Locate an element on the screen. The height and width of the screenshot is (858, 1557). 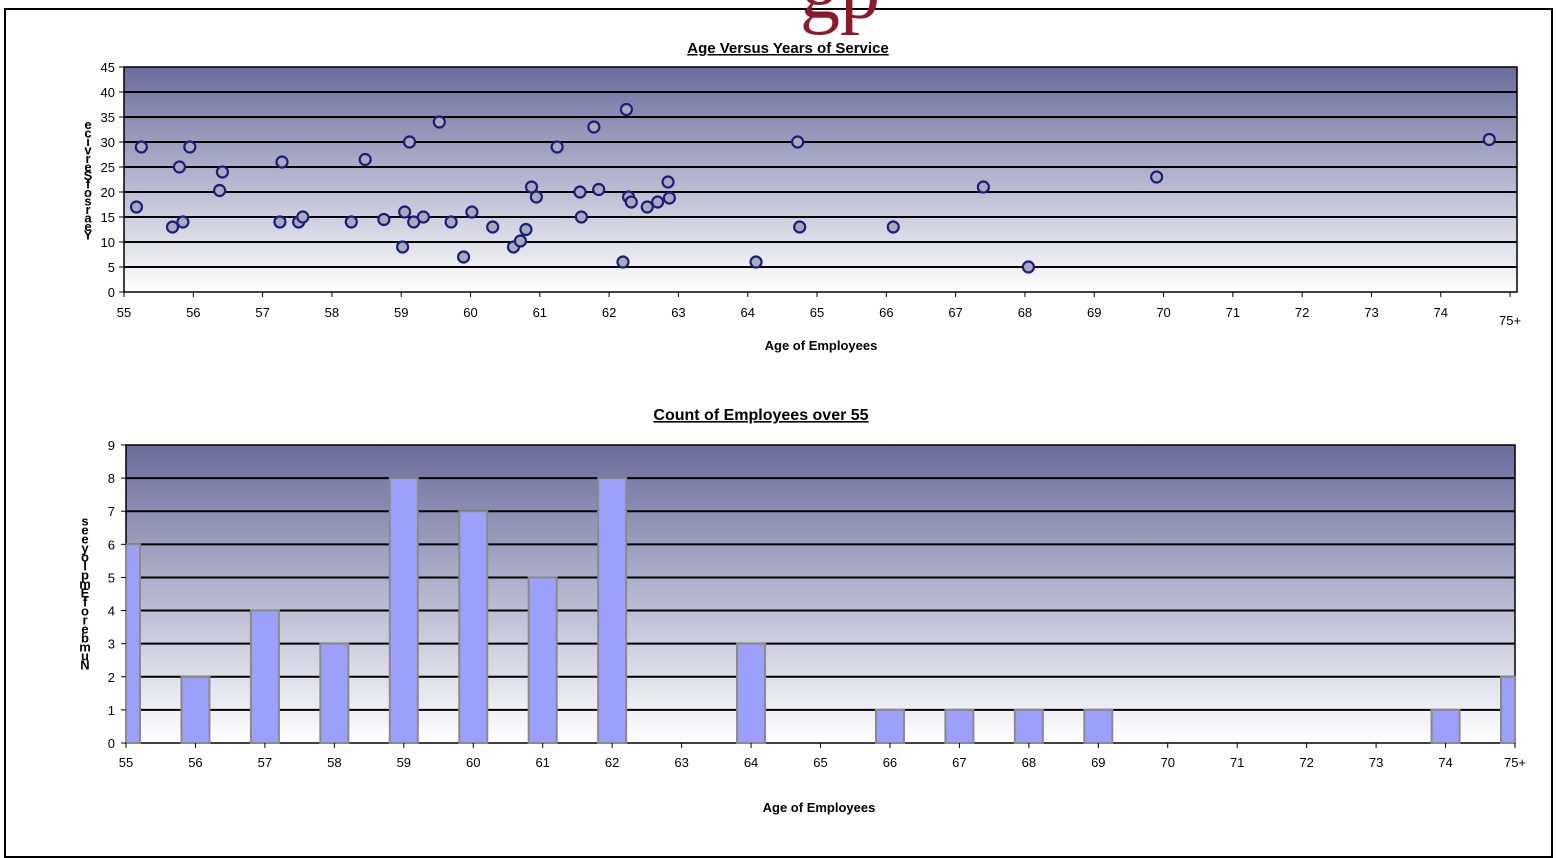
y-axis-label-letter: E is located at coordinates (85, 593).